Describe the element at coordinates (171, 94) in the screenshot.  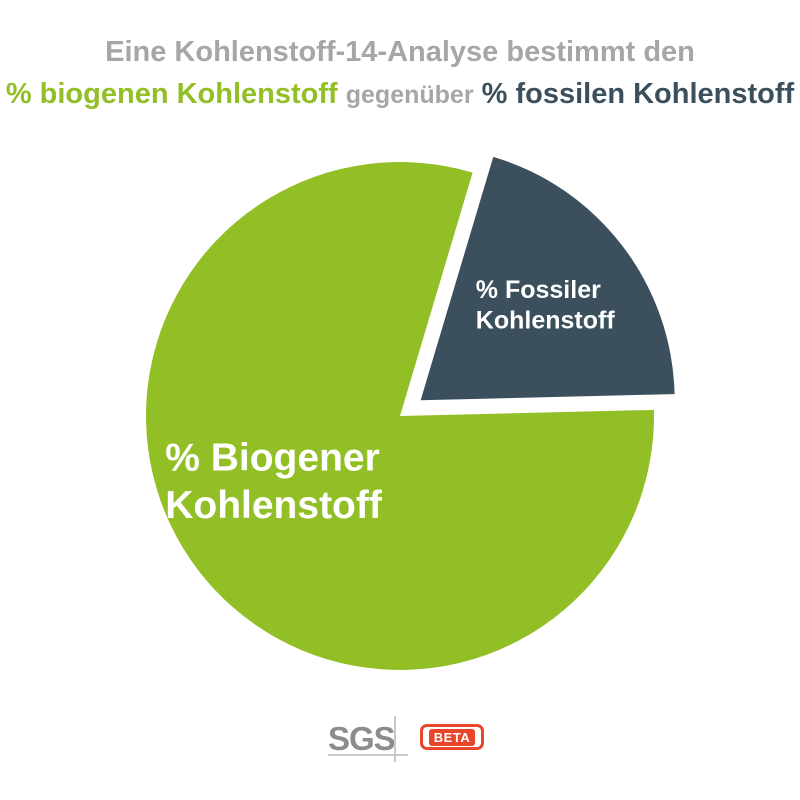
I see `title-biogenic: % biogenen Kohlenstoff` at that location.